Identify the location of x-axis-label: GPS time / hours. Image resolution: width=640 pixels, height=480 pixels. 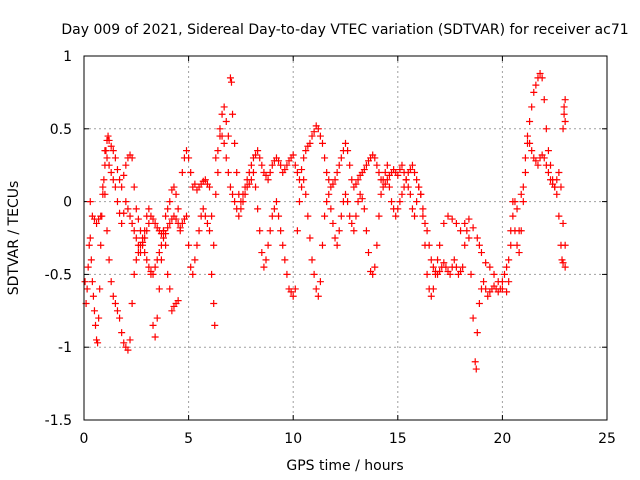
(344, 466).